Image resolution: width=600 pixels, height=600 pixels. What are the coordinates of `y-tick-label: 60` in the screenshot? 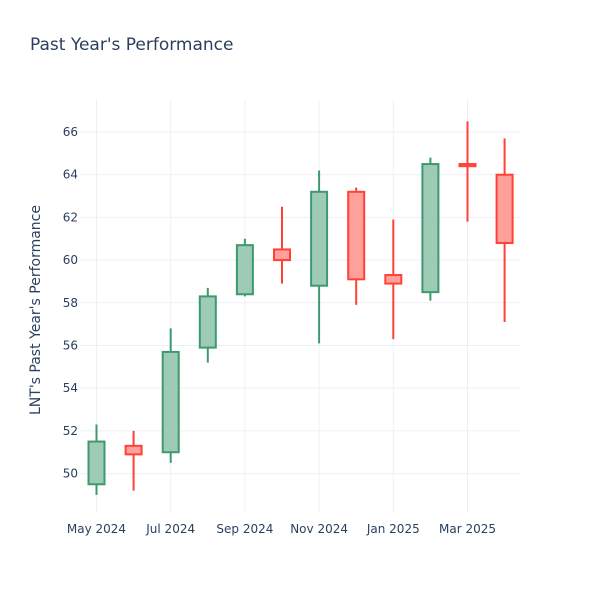 It's located at (70, 260).